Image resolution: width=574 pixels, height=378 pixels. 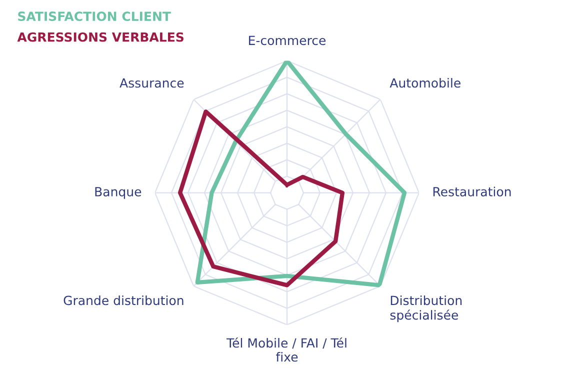 What do you see at coordinates (426, 308) in the screenshot?
I see `spoke-label: Distribution spécialisée` at bounding box center [426, 308].